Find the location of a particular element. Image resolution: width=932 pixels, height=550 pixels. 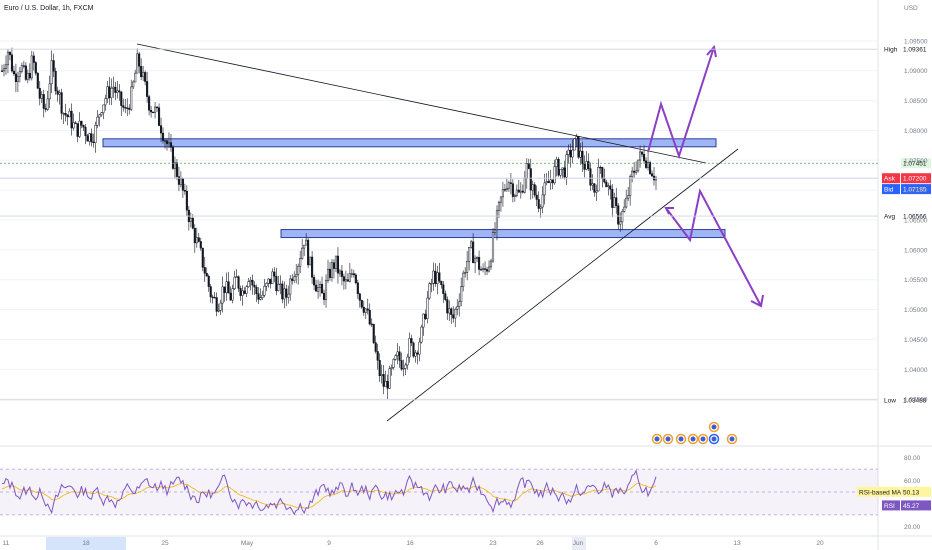

price-axis-bg is located at coordinates (905, 275).